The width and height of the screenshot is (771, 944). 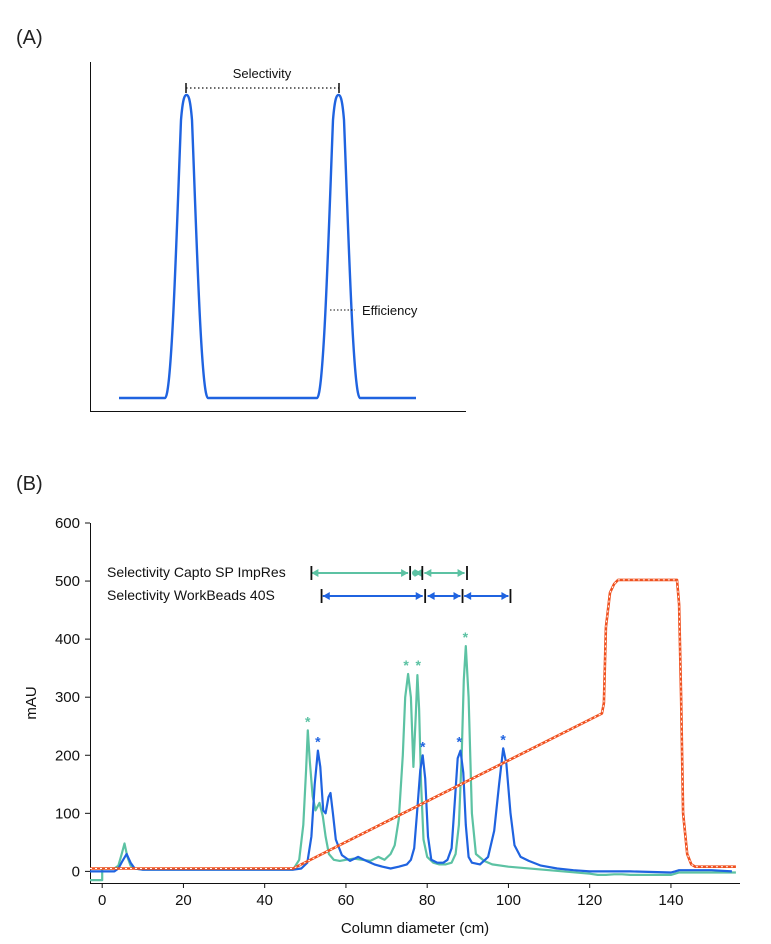 What do you see at coordinates (196, 572) in the screenshot?
I see `selectivity-label-capto: Selectivity Capto SP ImpRes` at bounding box center [196, 572].